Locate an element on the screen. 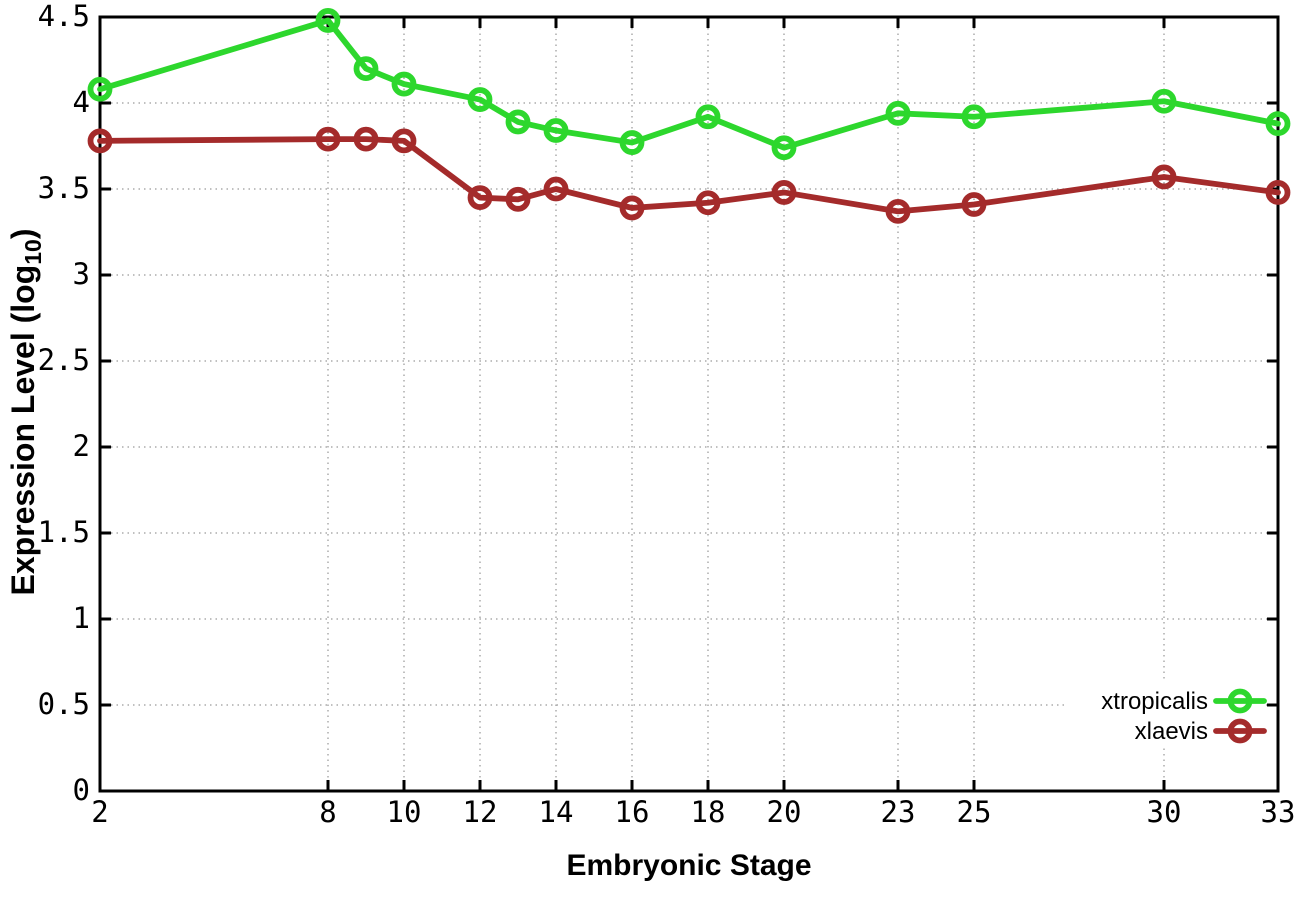 Image resolution: width=1296 pixels, height=907 pixels. y-axis-title-subscript: 10 is located at coordinates (33, 252).